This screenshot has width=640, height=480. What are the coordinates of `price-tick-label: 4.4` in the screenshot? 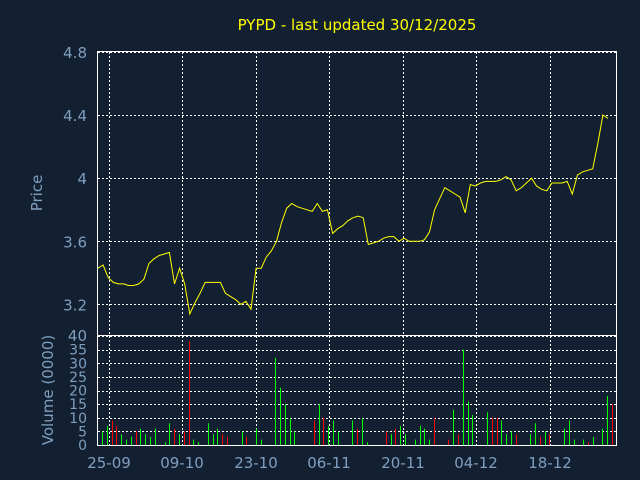 It's located at (75, 116).